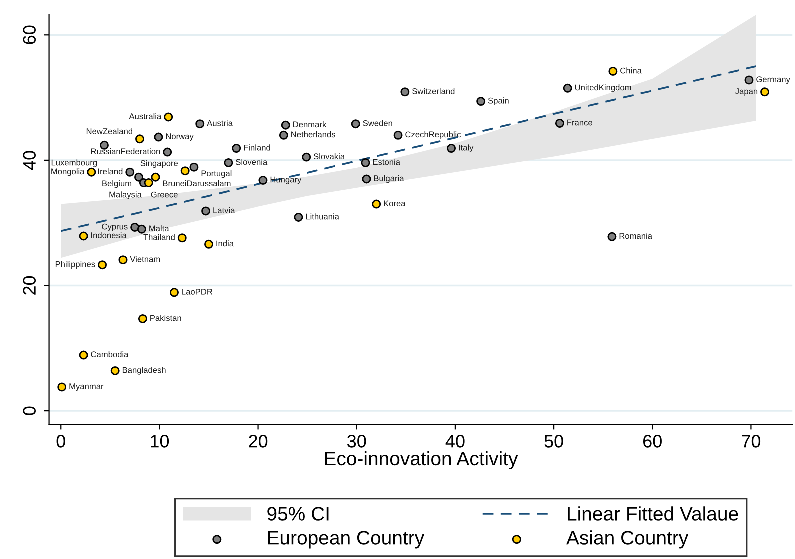 The height and width of the screenshot is (559, 795). I want to click on x-tick-label: 40, so click(455, 441).